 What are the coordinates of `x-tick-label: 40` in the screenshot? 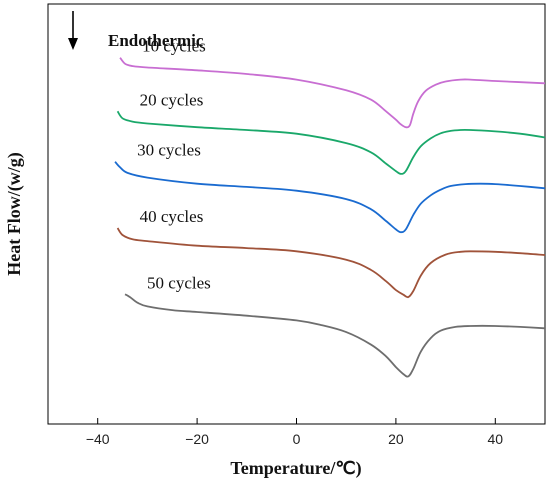 It's located at (496, 439).